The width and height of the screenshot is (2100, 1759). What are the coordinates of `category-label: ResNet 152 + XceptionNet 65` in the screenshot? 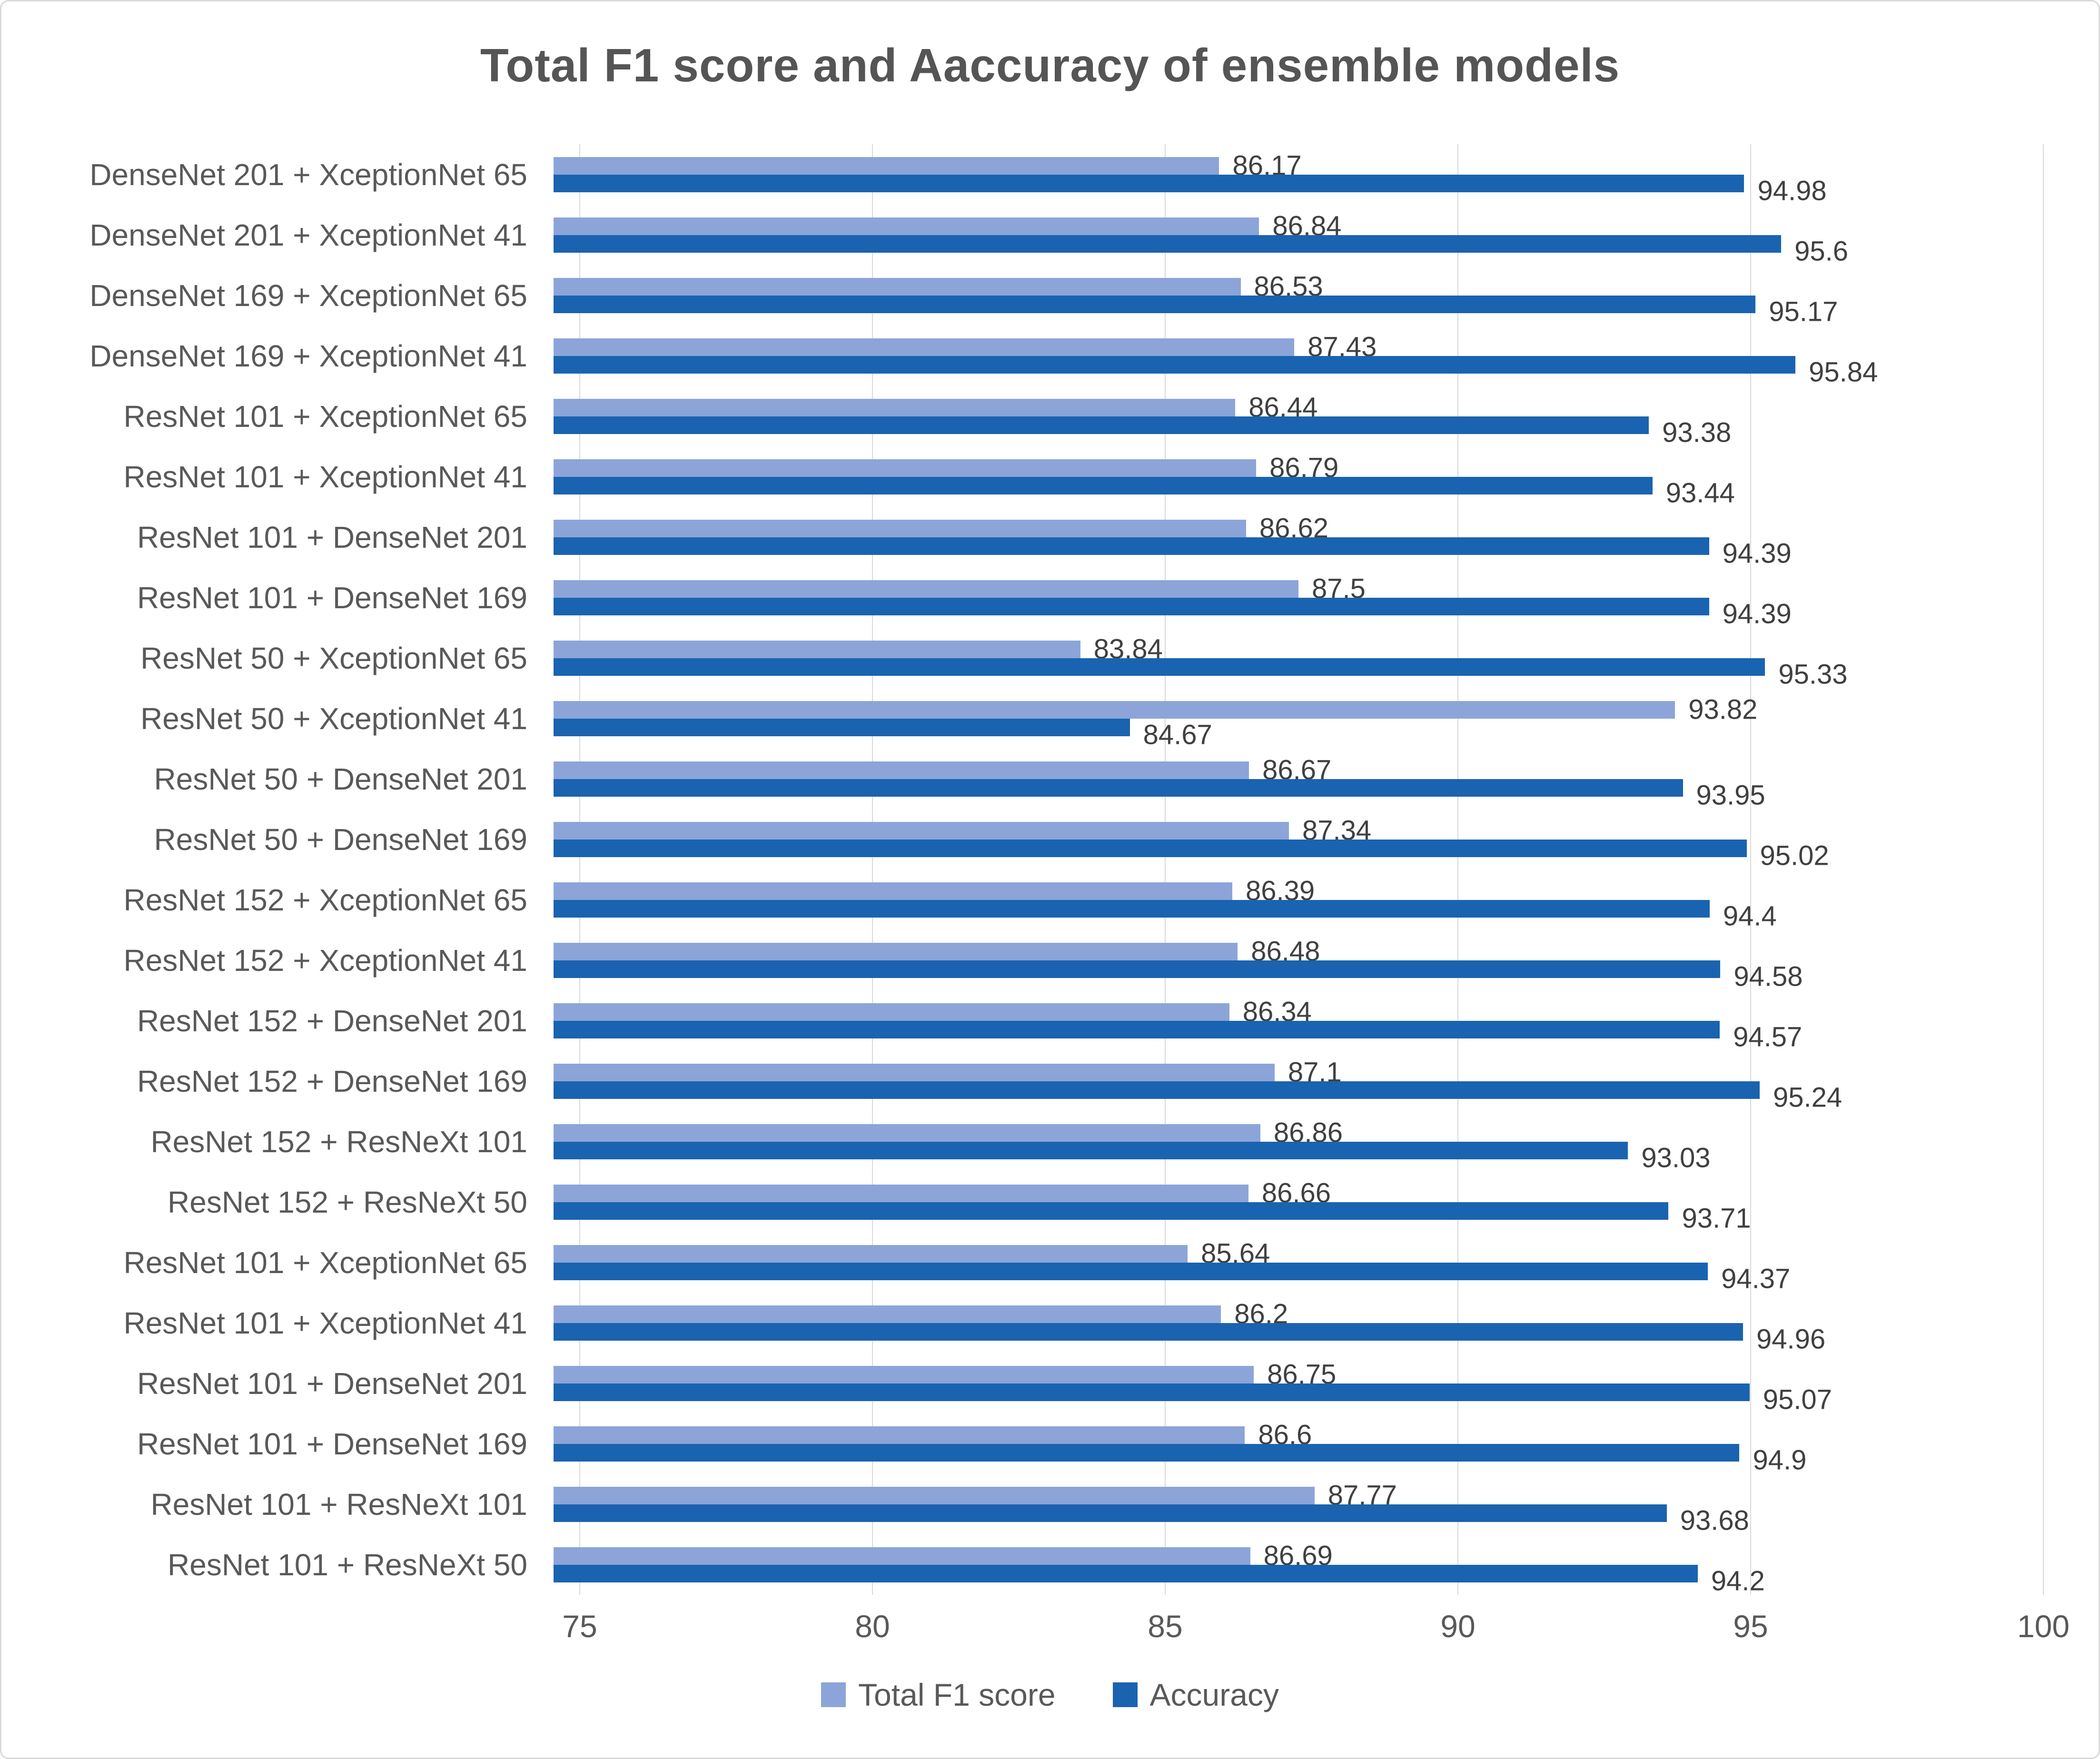 It's located at (325, 899).